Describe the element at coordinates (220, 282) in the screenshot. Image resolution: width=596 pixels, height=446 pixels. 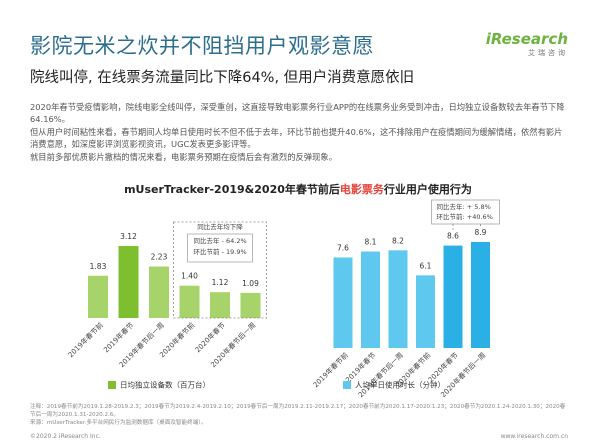
I see `value-label: 1.12` at that location.